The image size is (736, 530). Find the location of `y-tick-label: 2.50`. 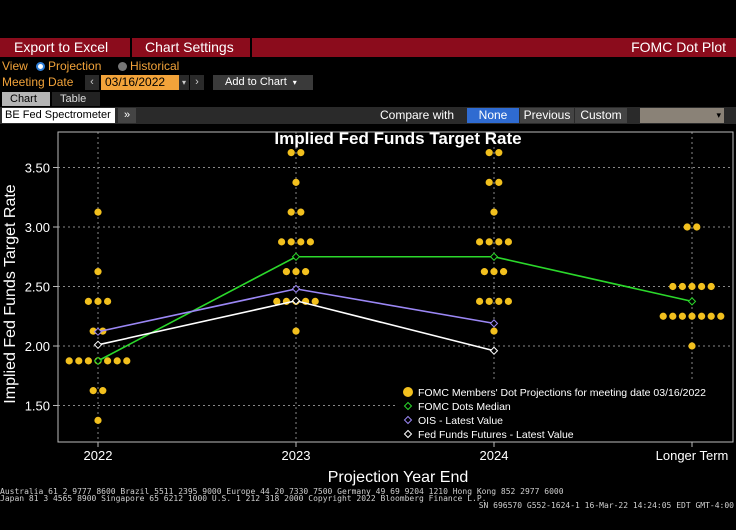

y-tick-label: 2.50 is located at coordinates (37, 287).